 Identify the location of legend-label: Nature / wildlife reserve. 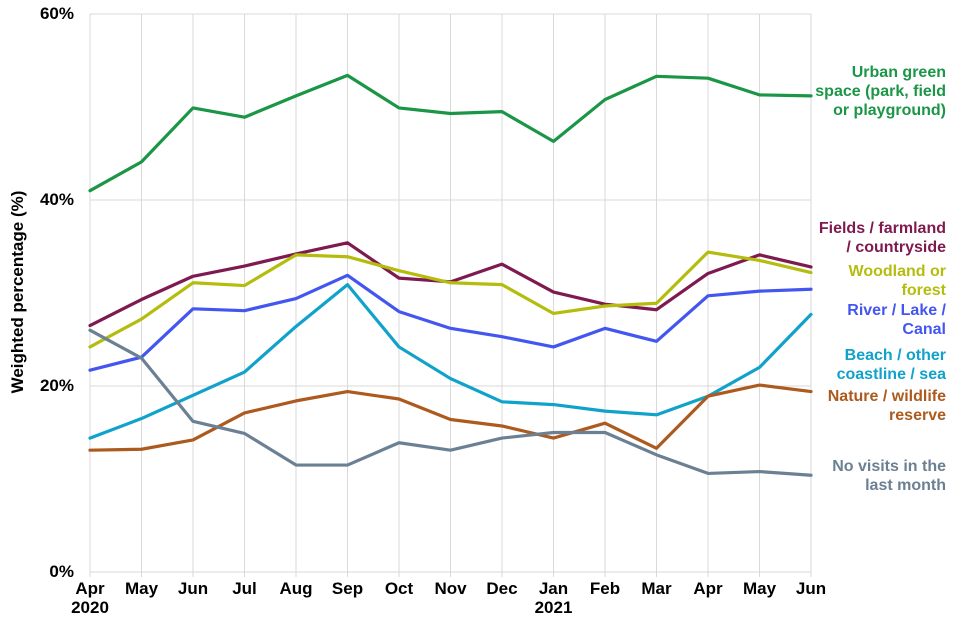
(886, 406).